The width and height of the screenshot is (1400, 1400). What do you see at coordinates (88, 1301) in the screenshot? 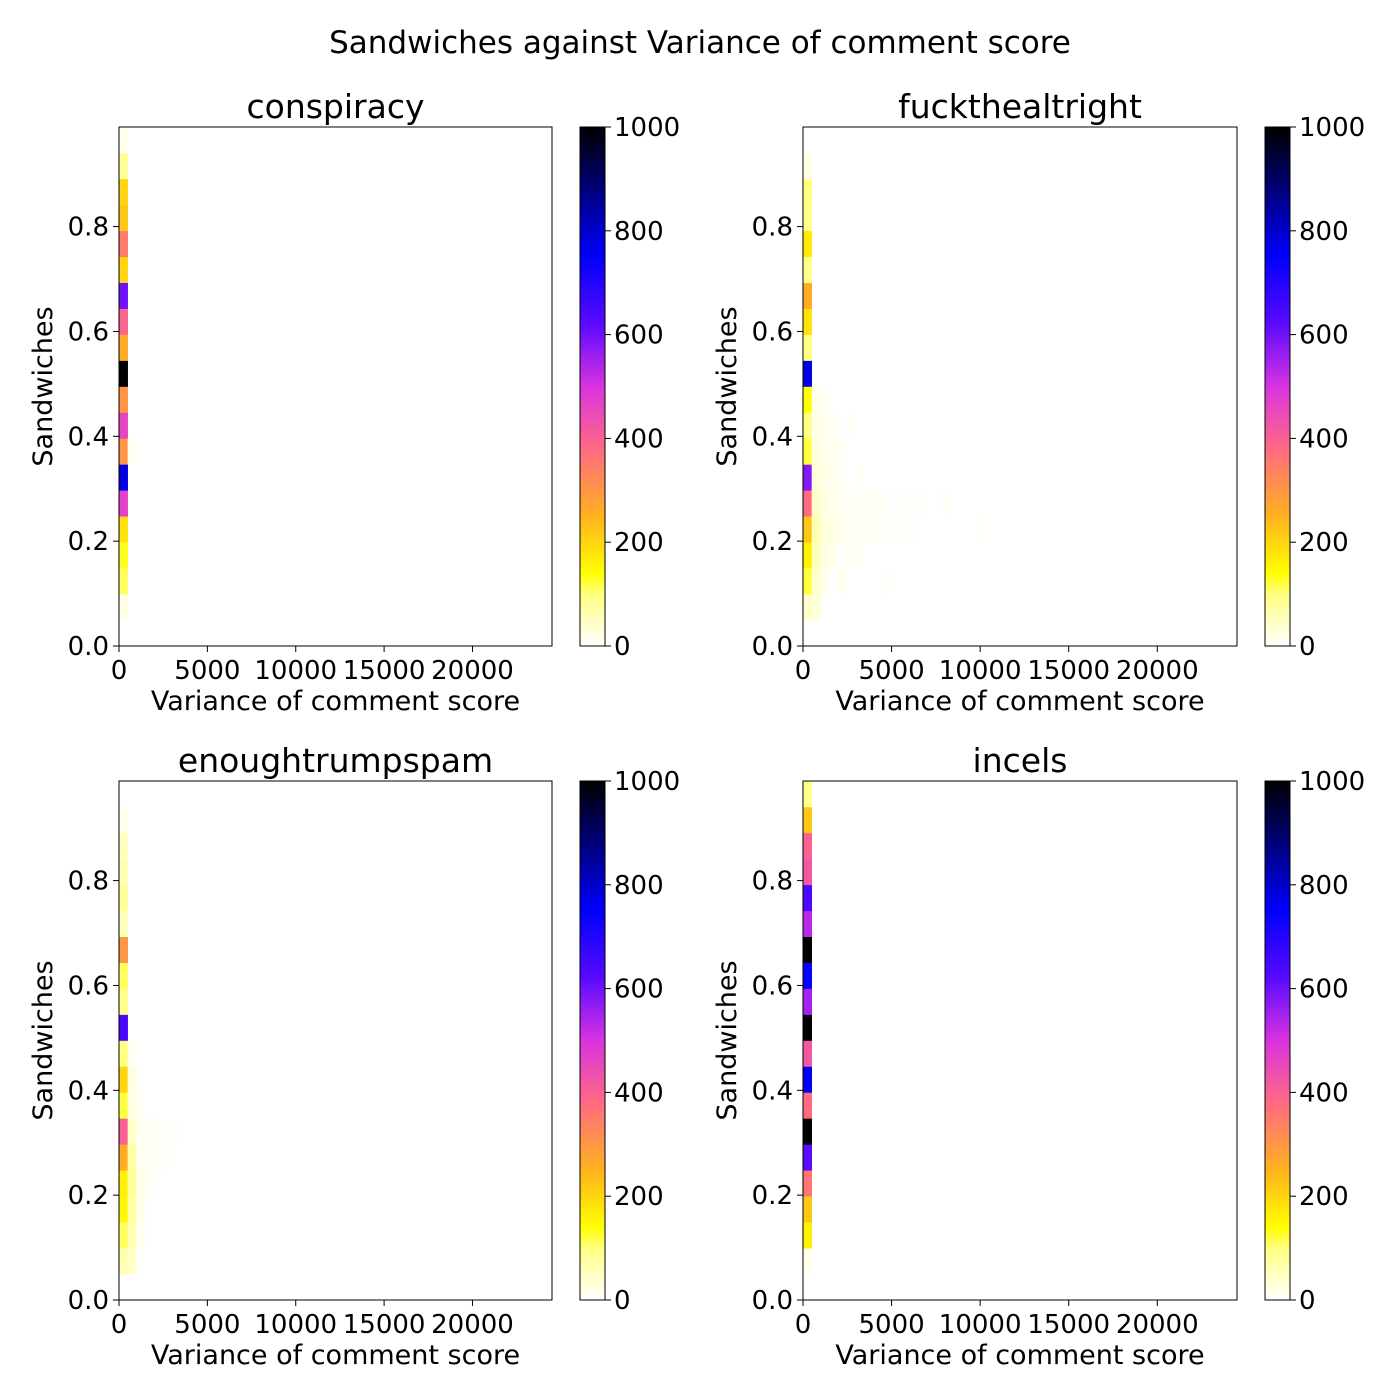
I see `y-tick-label: 0.0` at bounding box center [88, 1301].